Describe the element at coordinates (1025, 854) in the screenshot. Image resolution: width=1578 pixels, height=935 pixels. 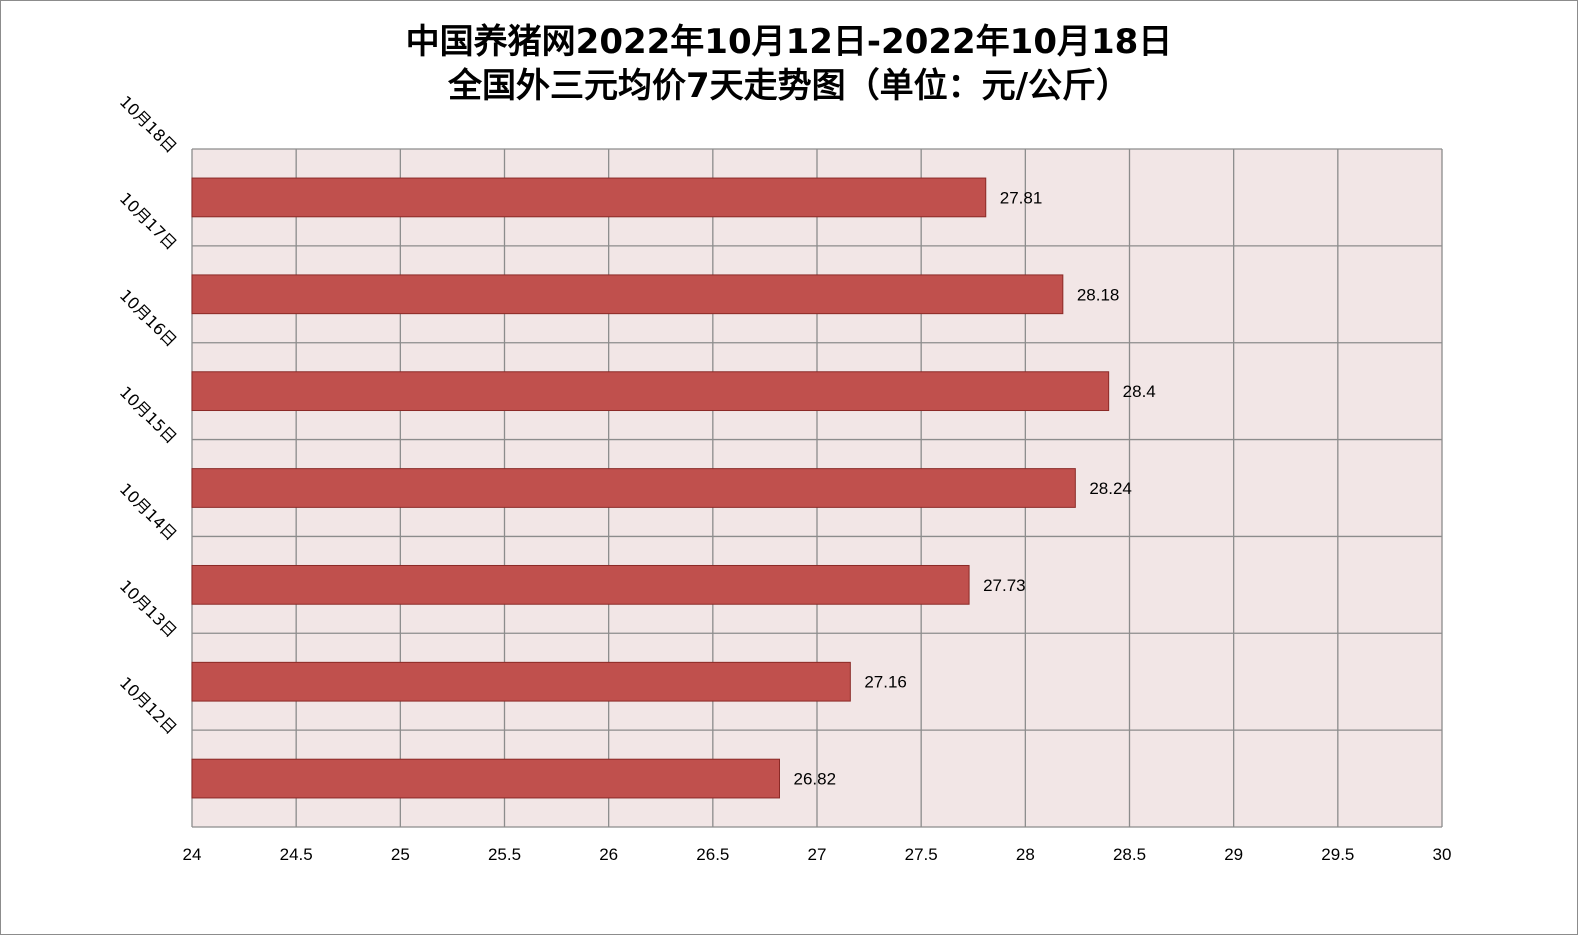
I see `x-tick-label: 28` at that location.